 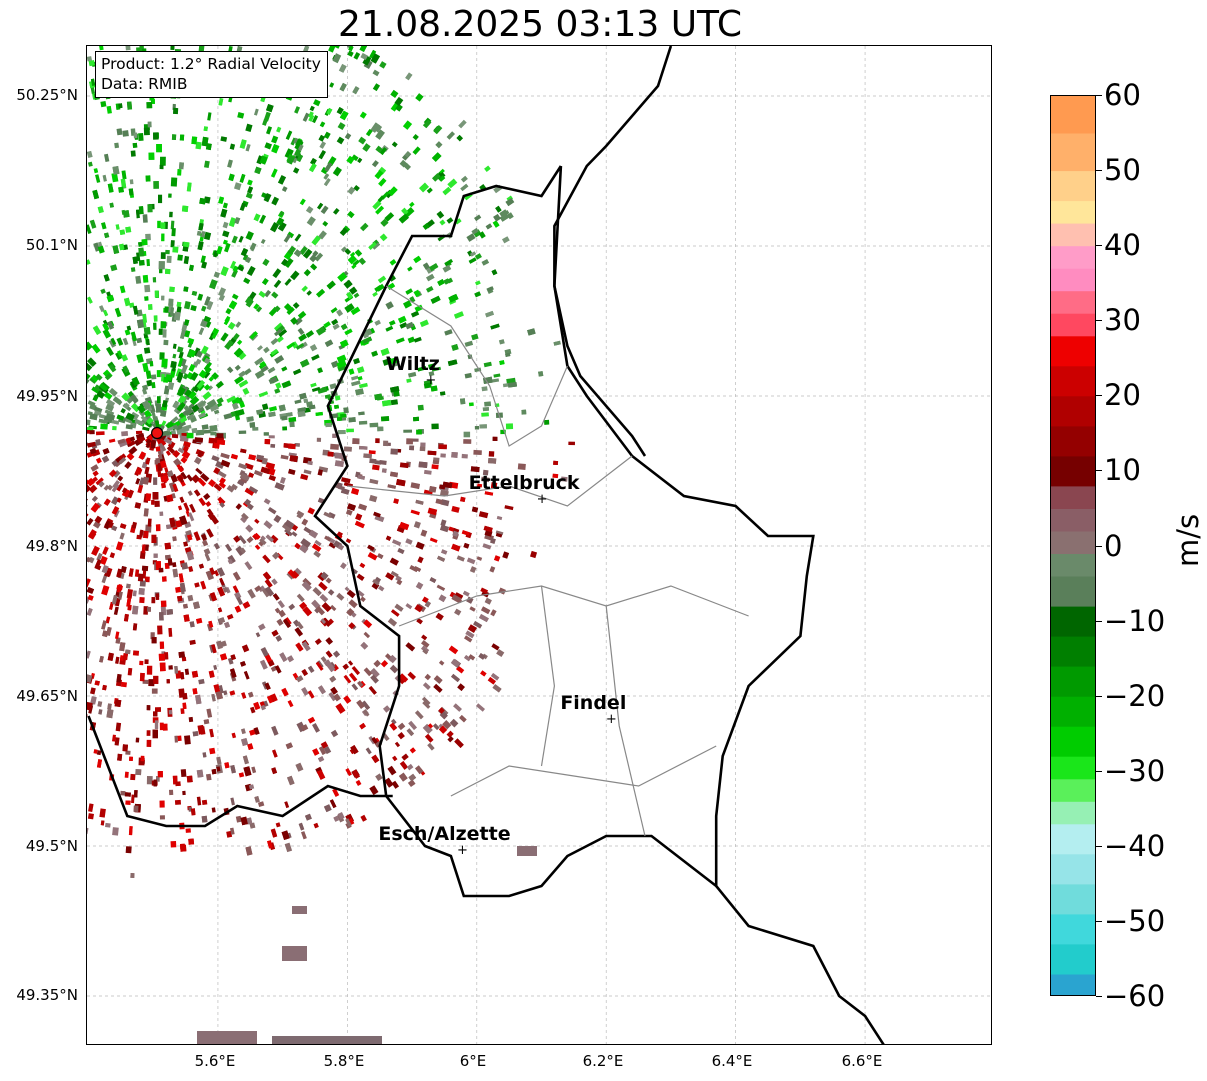 What do you see at coordinates (1073, 791) in the screenshot?
I see `colorbar-segment` at bounding box center [1073, 791].